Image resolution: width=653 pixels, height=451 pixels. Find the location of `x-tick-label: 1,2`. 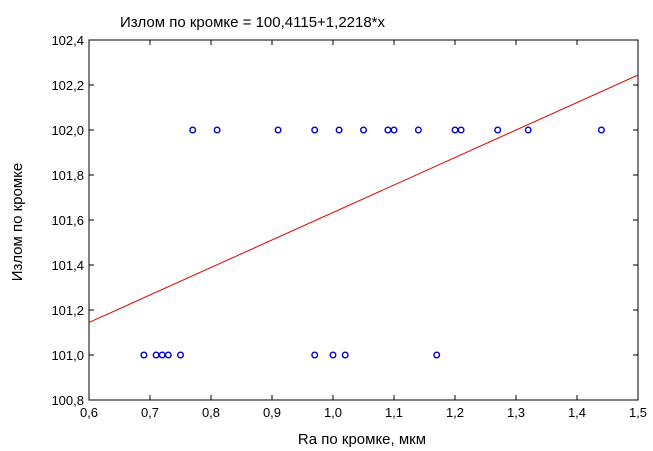

x-tick-label: 1,2 is located at coordinates (455, 412).